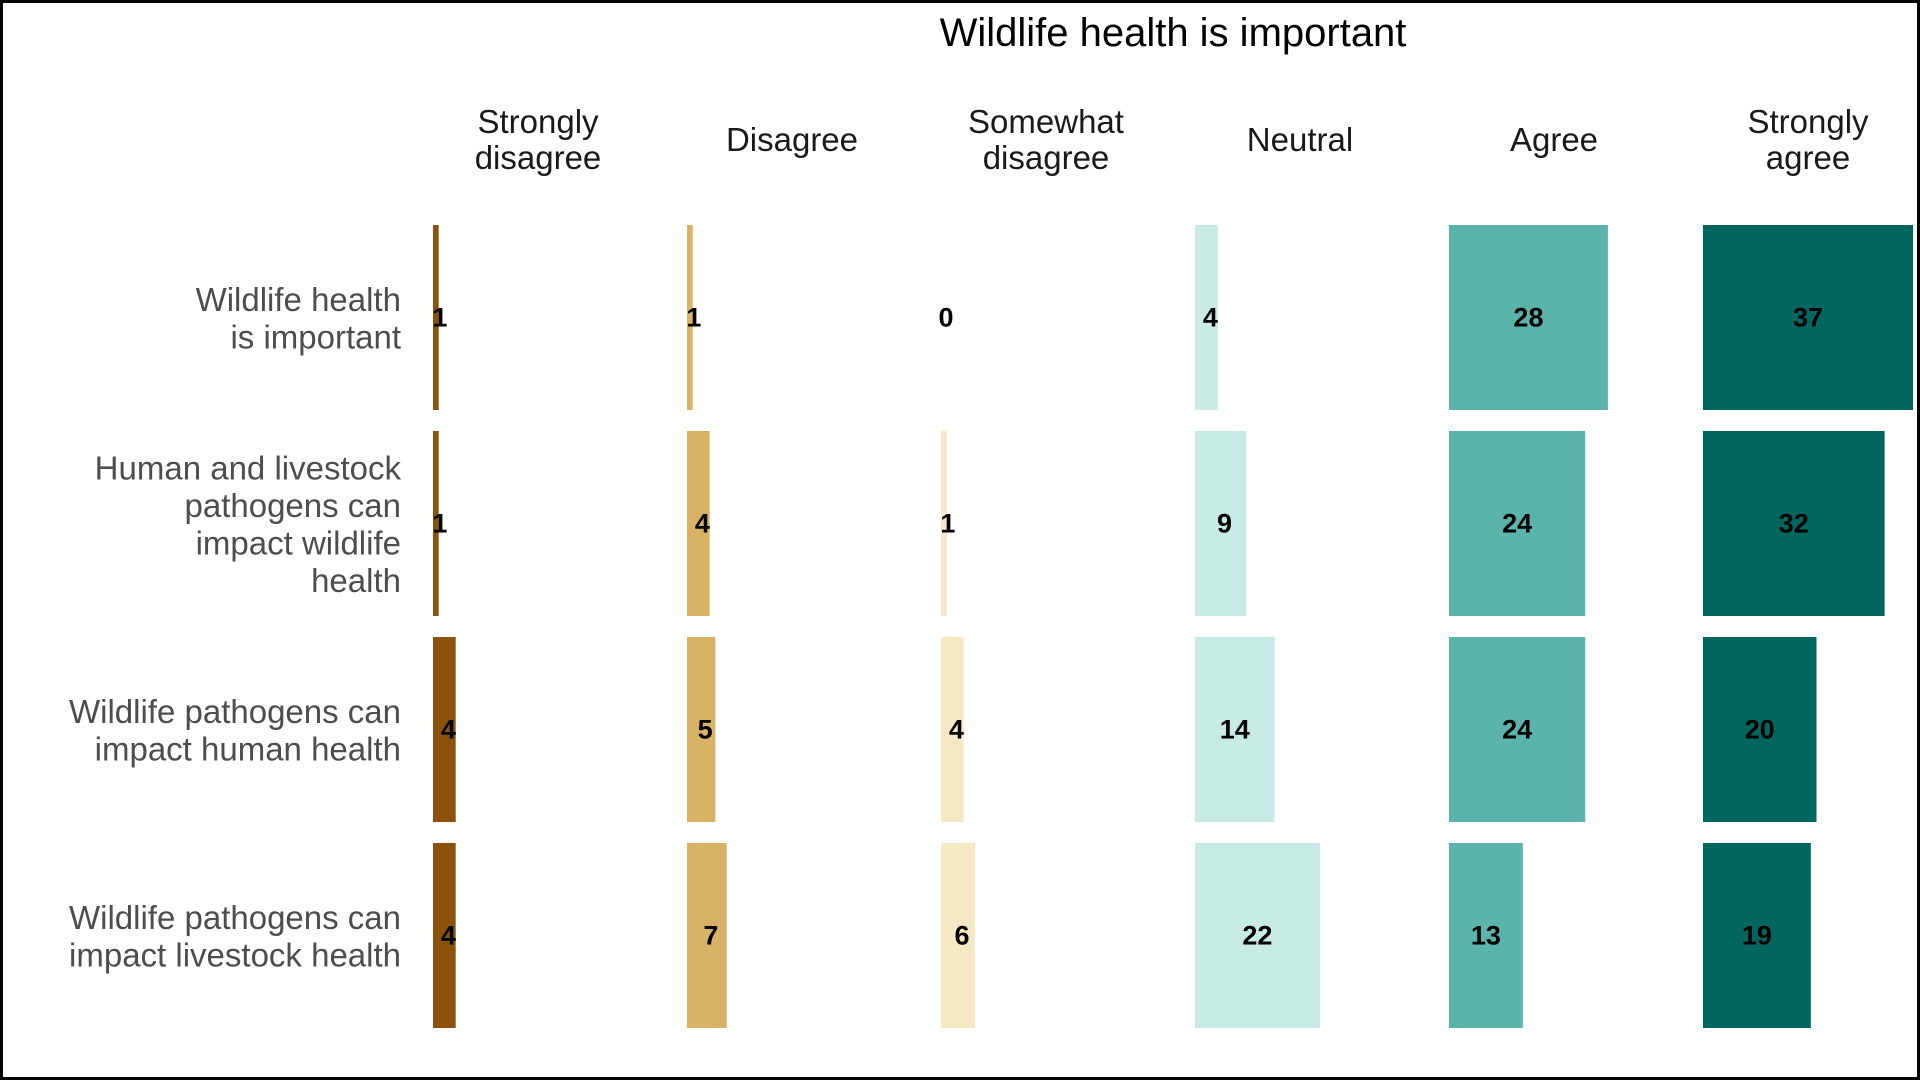  I want to click on chart-title: Wildlife health is important, so click(1173, 33).